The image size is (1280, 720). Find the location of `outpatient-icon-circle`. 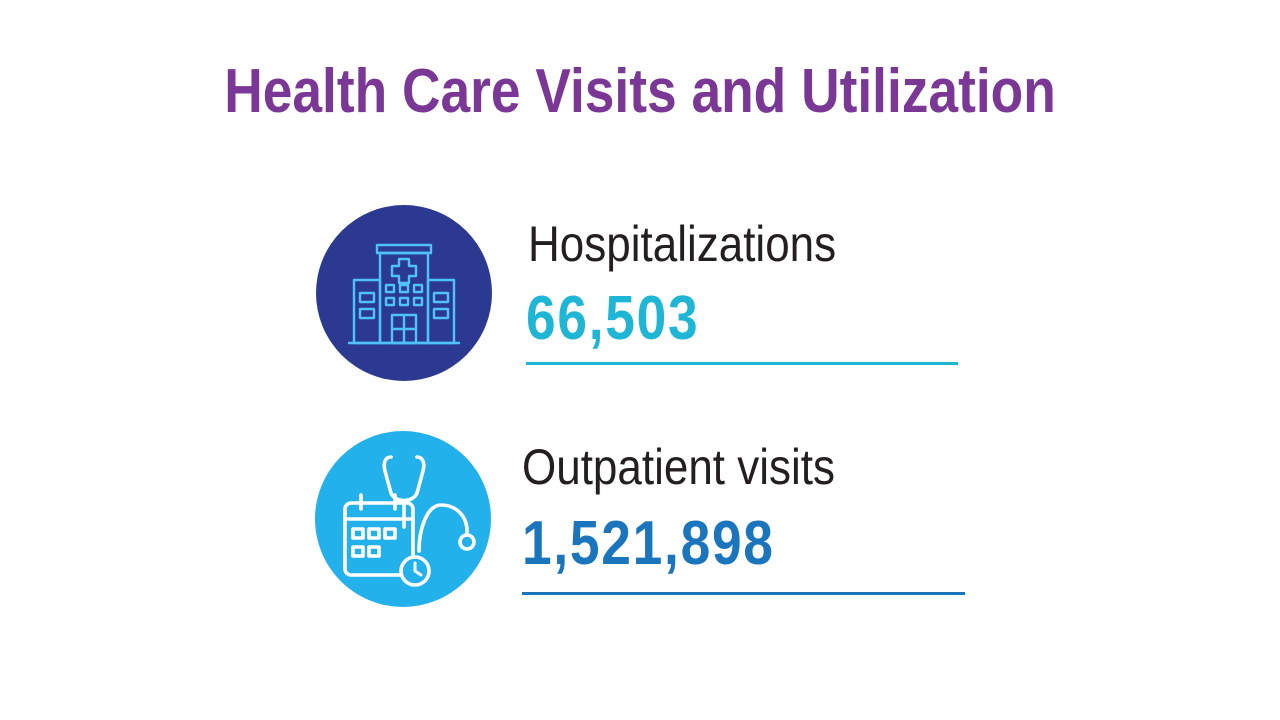

outpatient-icon-circle is located at coordinates (403, 519).